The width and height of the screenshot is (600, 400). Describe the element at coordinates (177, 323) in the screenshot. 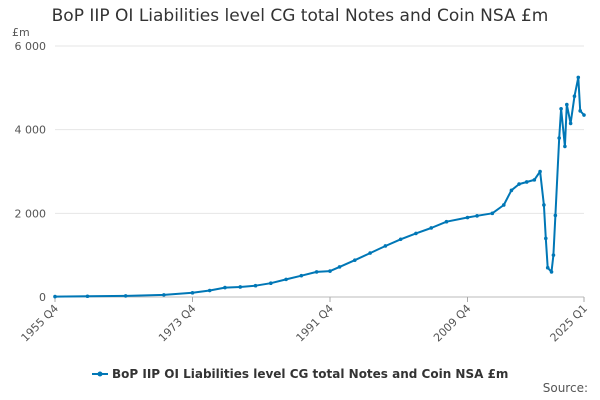

I see `x-tick-label: 1973 Q4` at that location.